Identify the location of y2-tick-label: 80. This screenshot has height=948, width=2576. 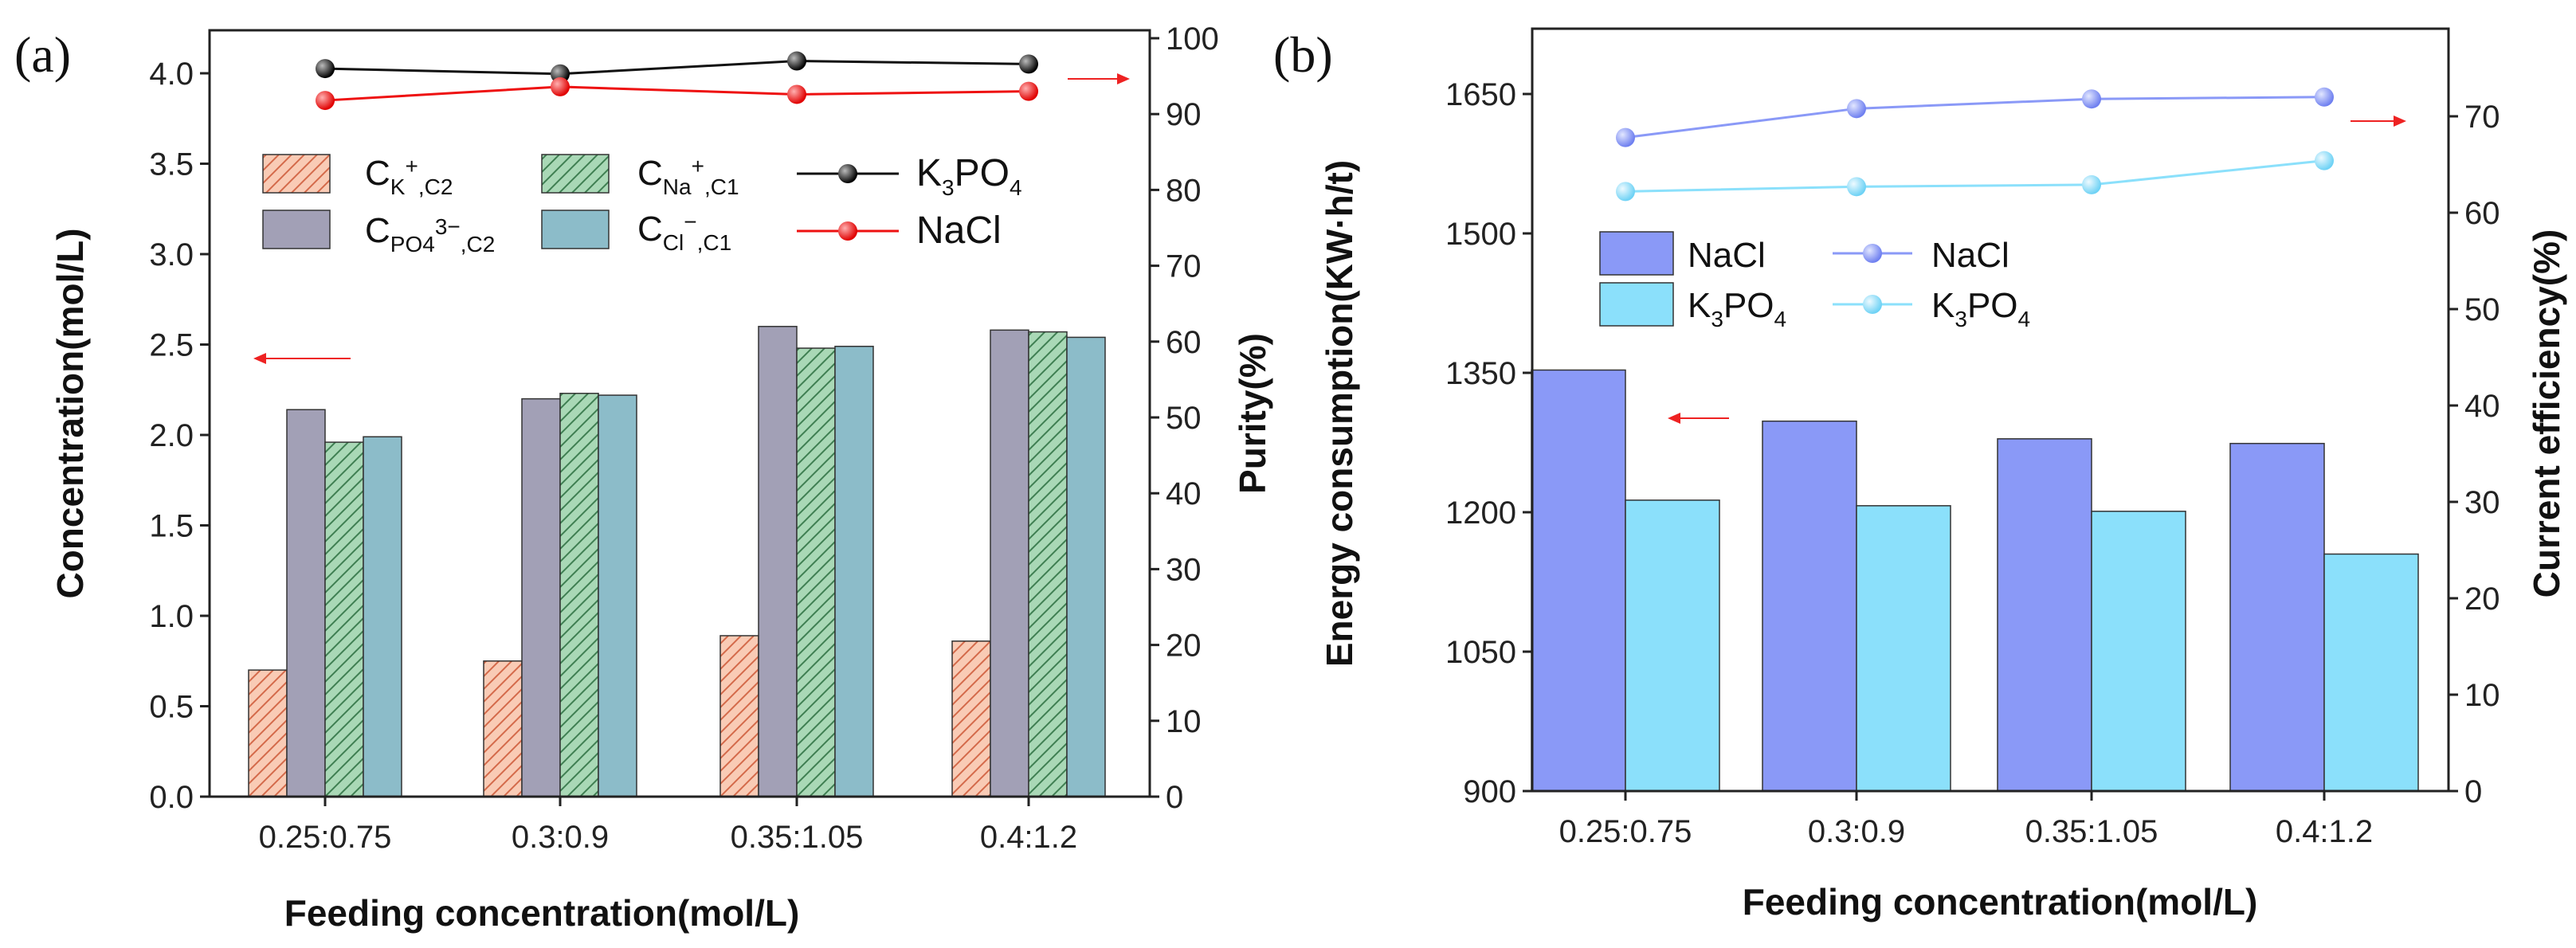
(1184, 190).